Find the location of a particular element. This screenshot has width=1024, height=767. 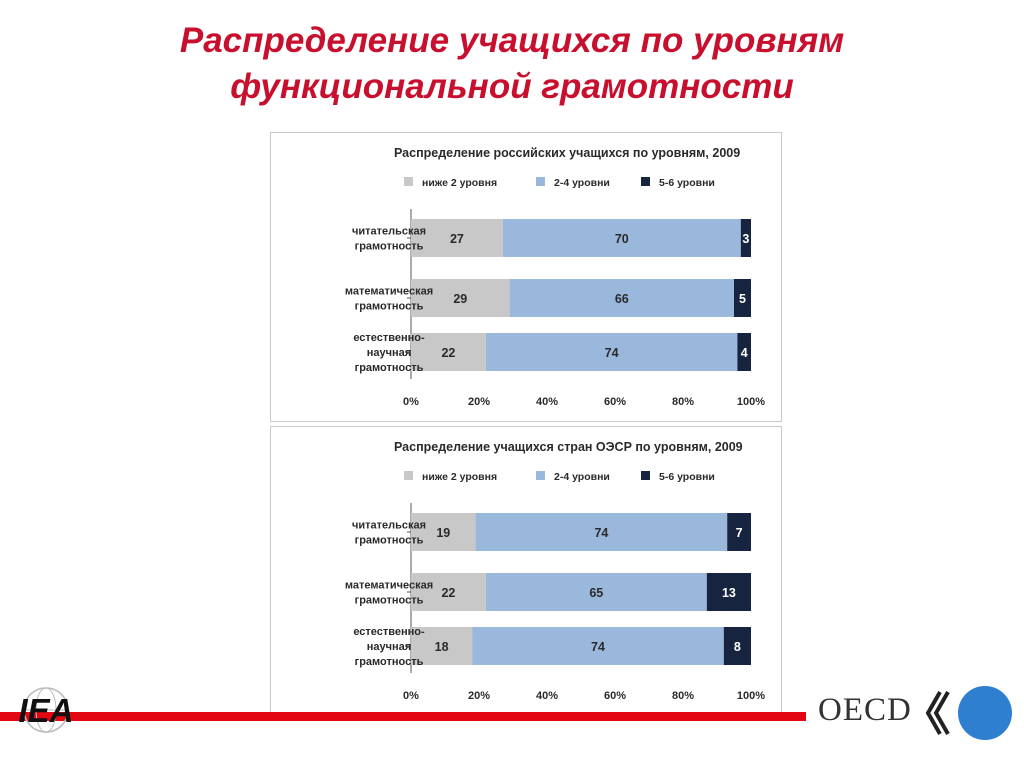

value-label-math-levels-5-6: 5 is located at coordinates (742, 299).